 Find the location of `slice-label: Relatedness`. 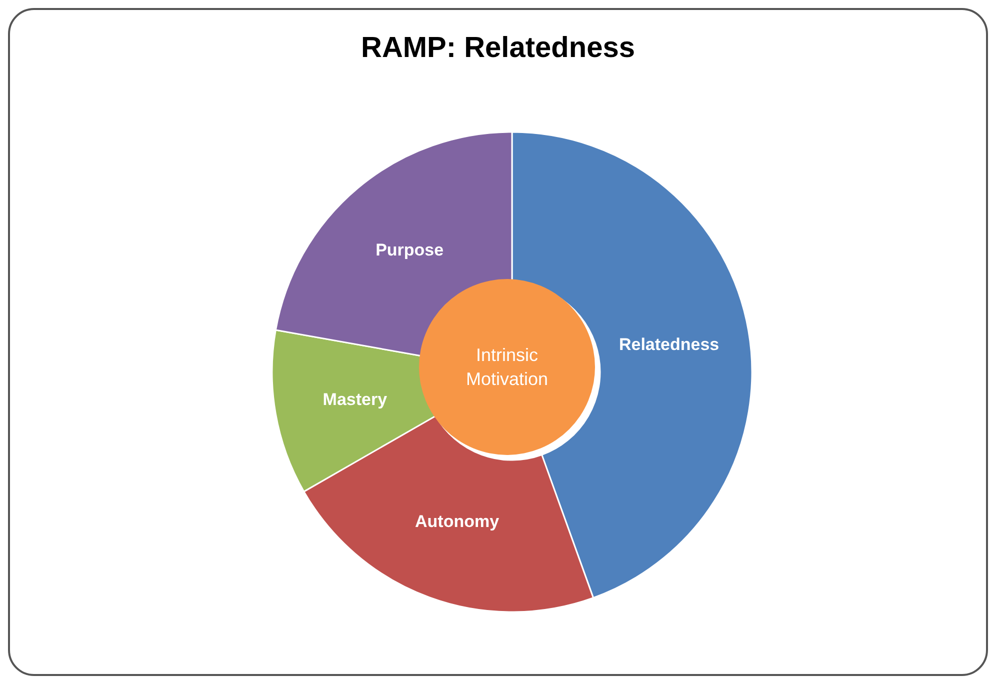

slice-label: Relatedness is located at coordinates (669, 344).